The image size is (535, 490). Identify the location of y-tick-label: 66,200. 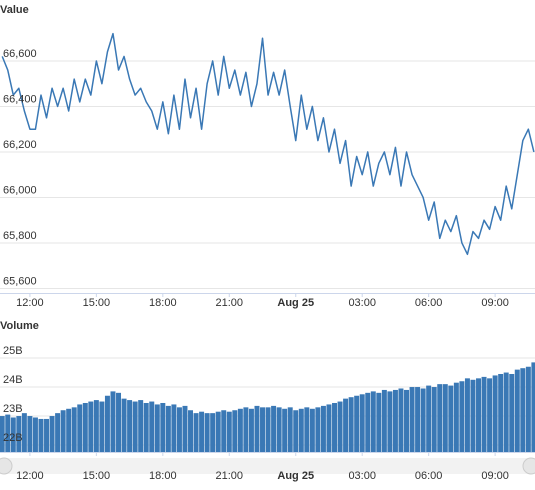
(20, 145).